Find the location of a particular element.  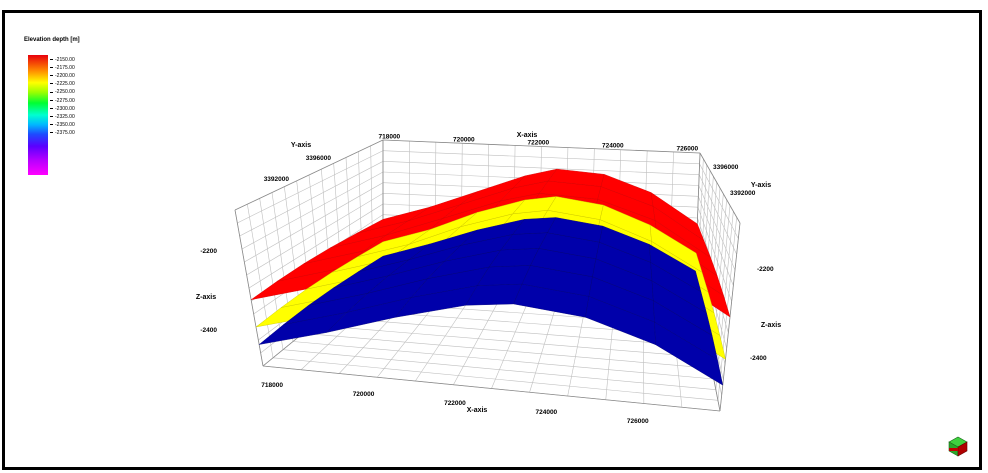

colorbar-tick: -2325.00 is located at coordinates (62, 117).